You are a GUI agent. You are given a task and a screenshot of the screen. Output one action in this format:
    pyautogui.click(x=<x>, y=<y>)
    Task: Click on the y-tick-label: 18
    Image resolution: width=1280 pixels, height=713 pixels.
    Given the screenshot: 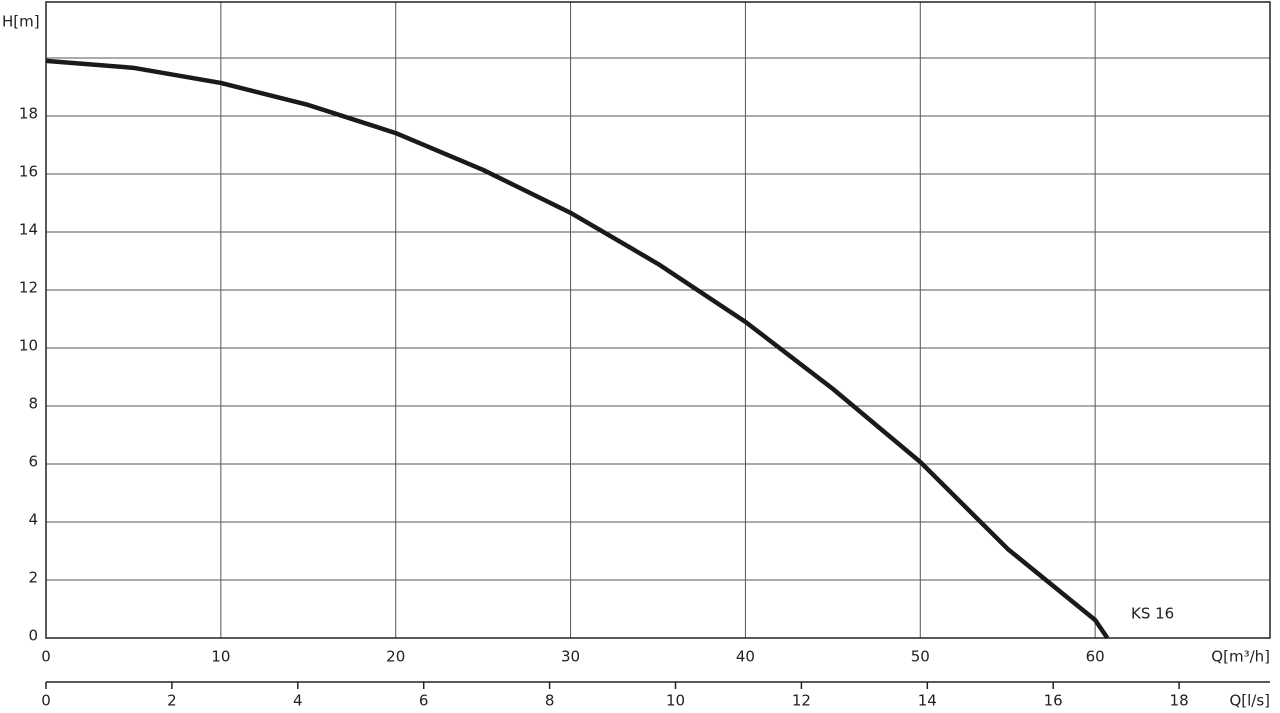 What is the action you would take?
    pyautogui.click(x=28, y=113)
    